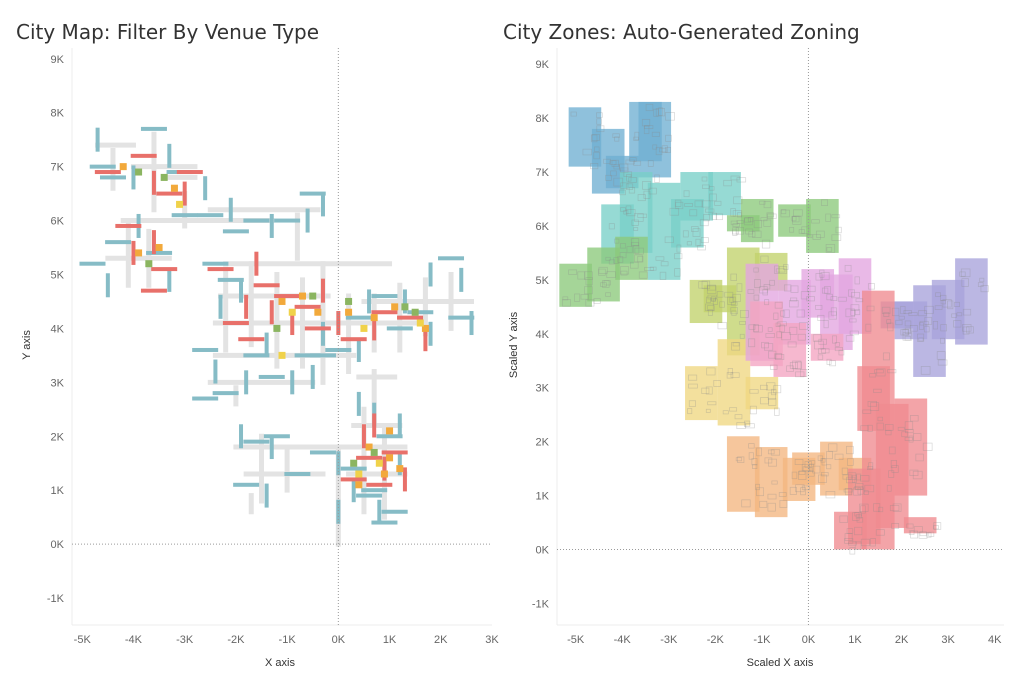  What do you see at coordinates (543, 281) in the screenshot?
I see `y-tick-label: 5K` at bounding box center [543, 281].